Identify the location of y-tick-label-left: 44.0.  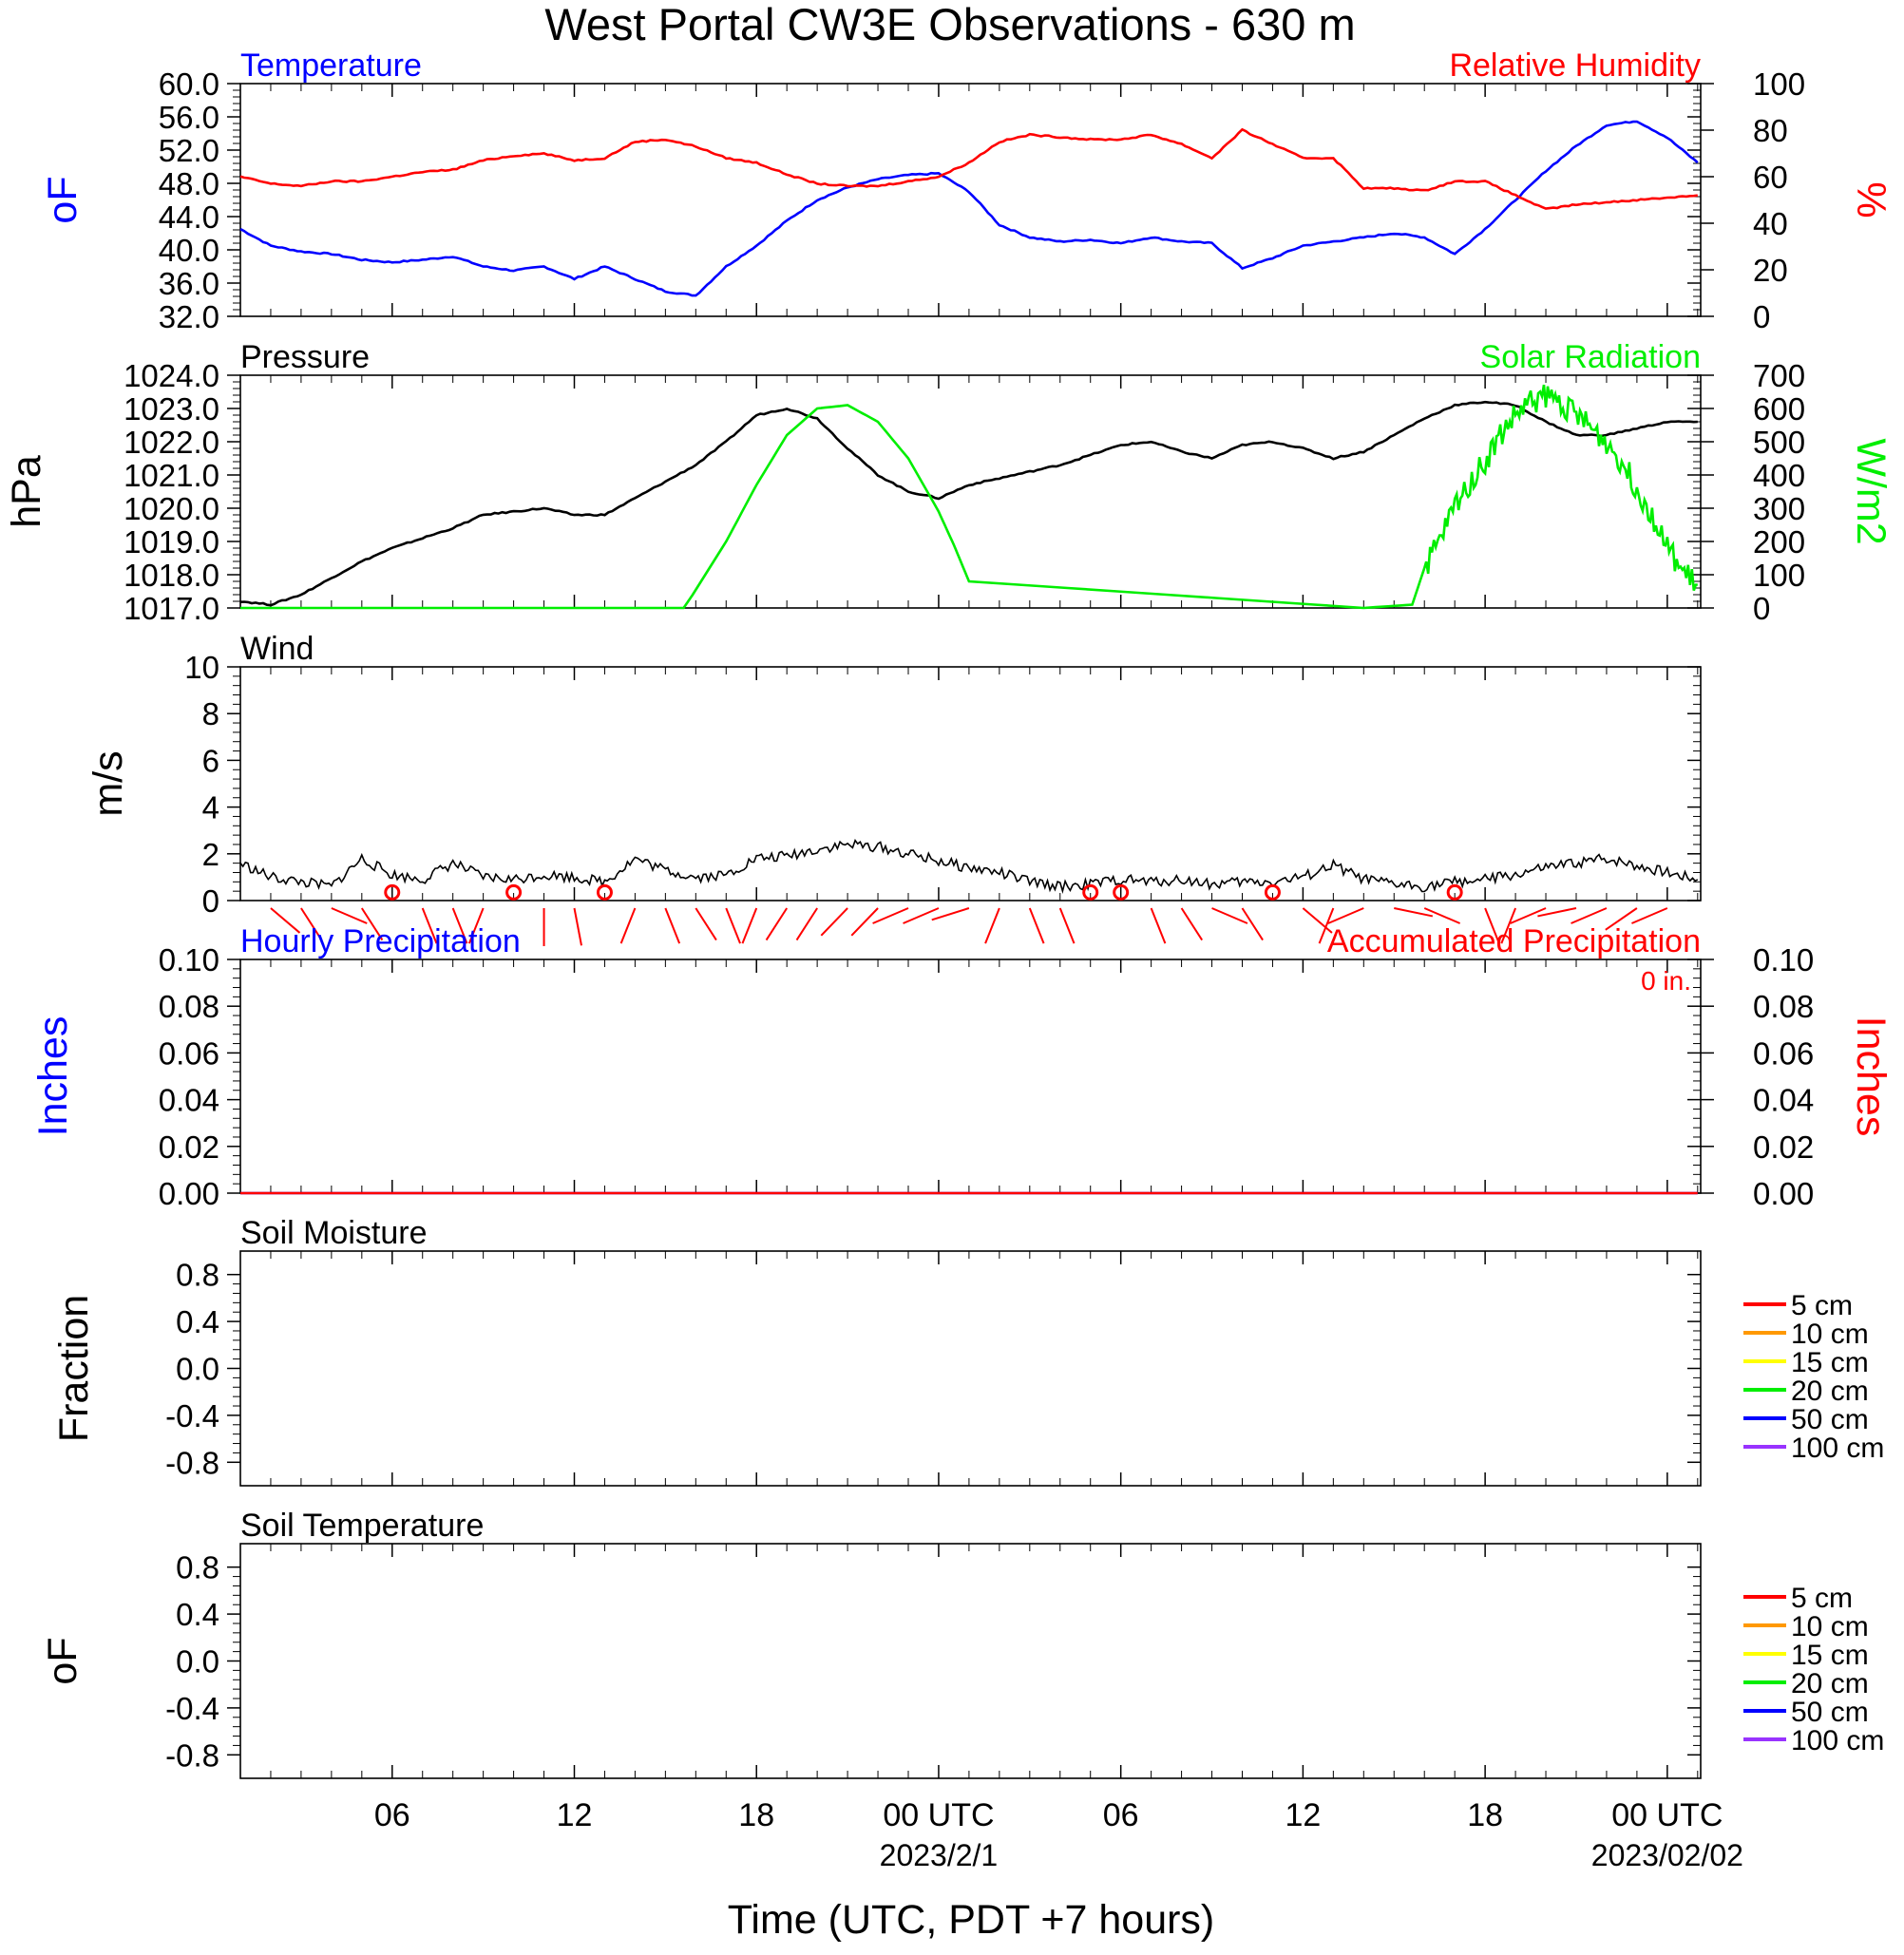
(189, 217).